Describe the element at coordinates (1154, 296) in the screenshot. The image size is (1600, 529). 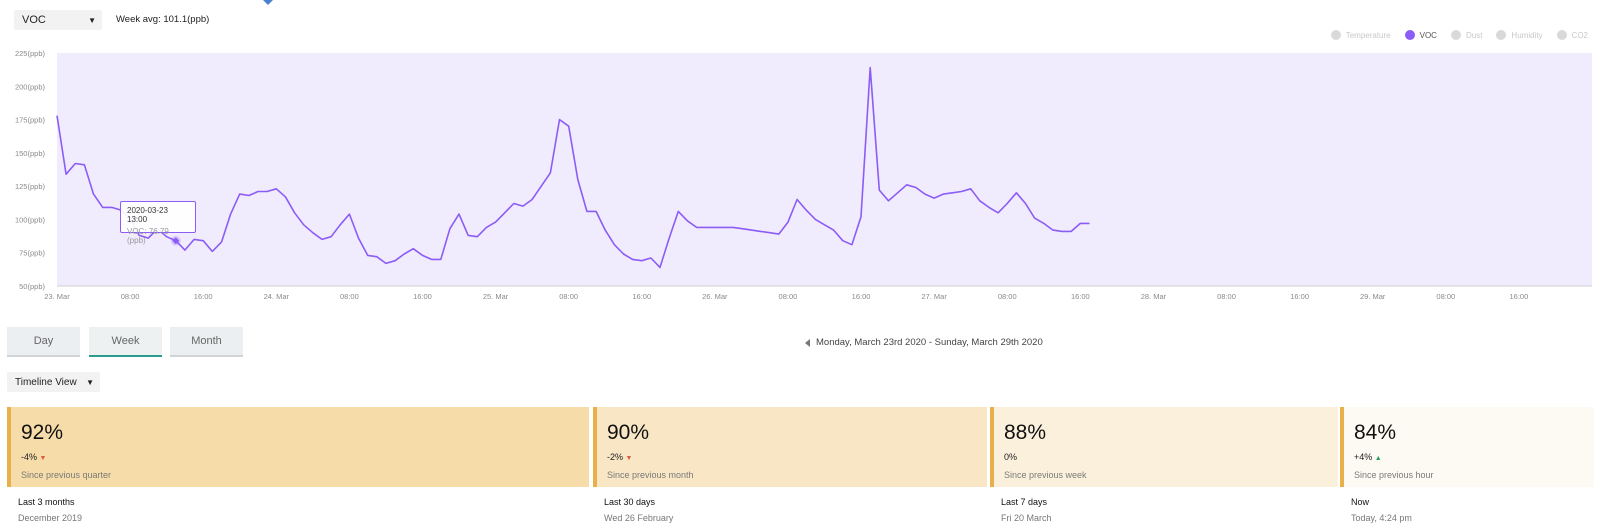
I see `x-tick-label: 28. Mar` at that location.